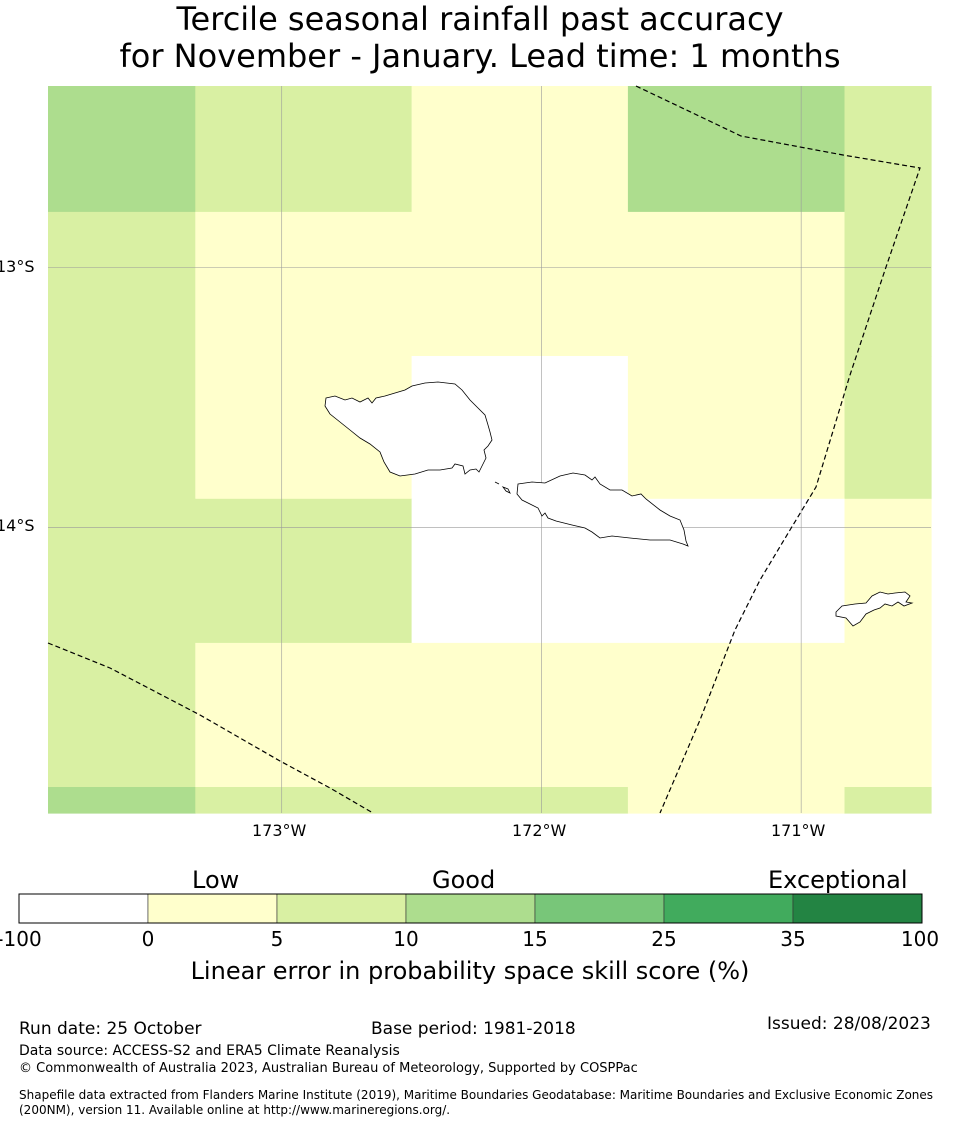 This screenshot has height=1125, width=960. I want to click on savaii-island, so click(408, 429).